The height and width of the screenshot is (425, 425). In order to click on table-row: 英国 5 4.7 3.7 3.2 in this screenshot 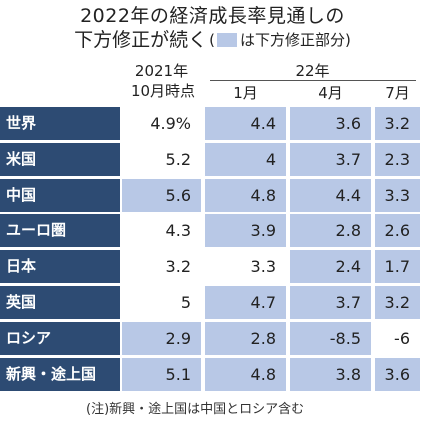, I will do `click(210, 302)`.